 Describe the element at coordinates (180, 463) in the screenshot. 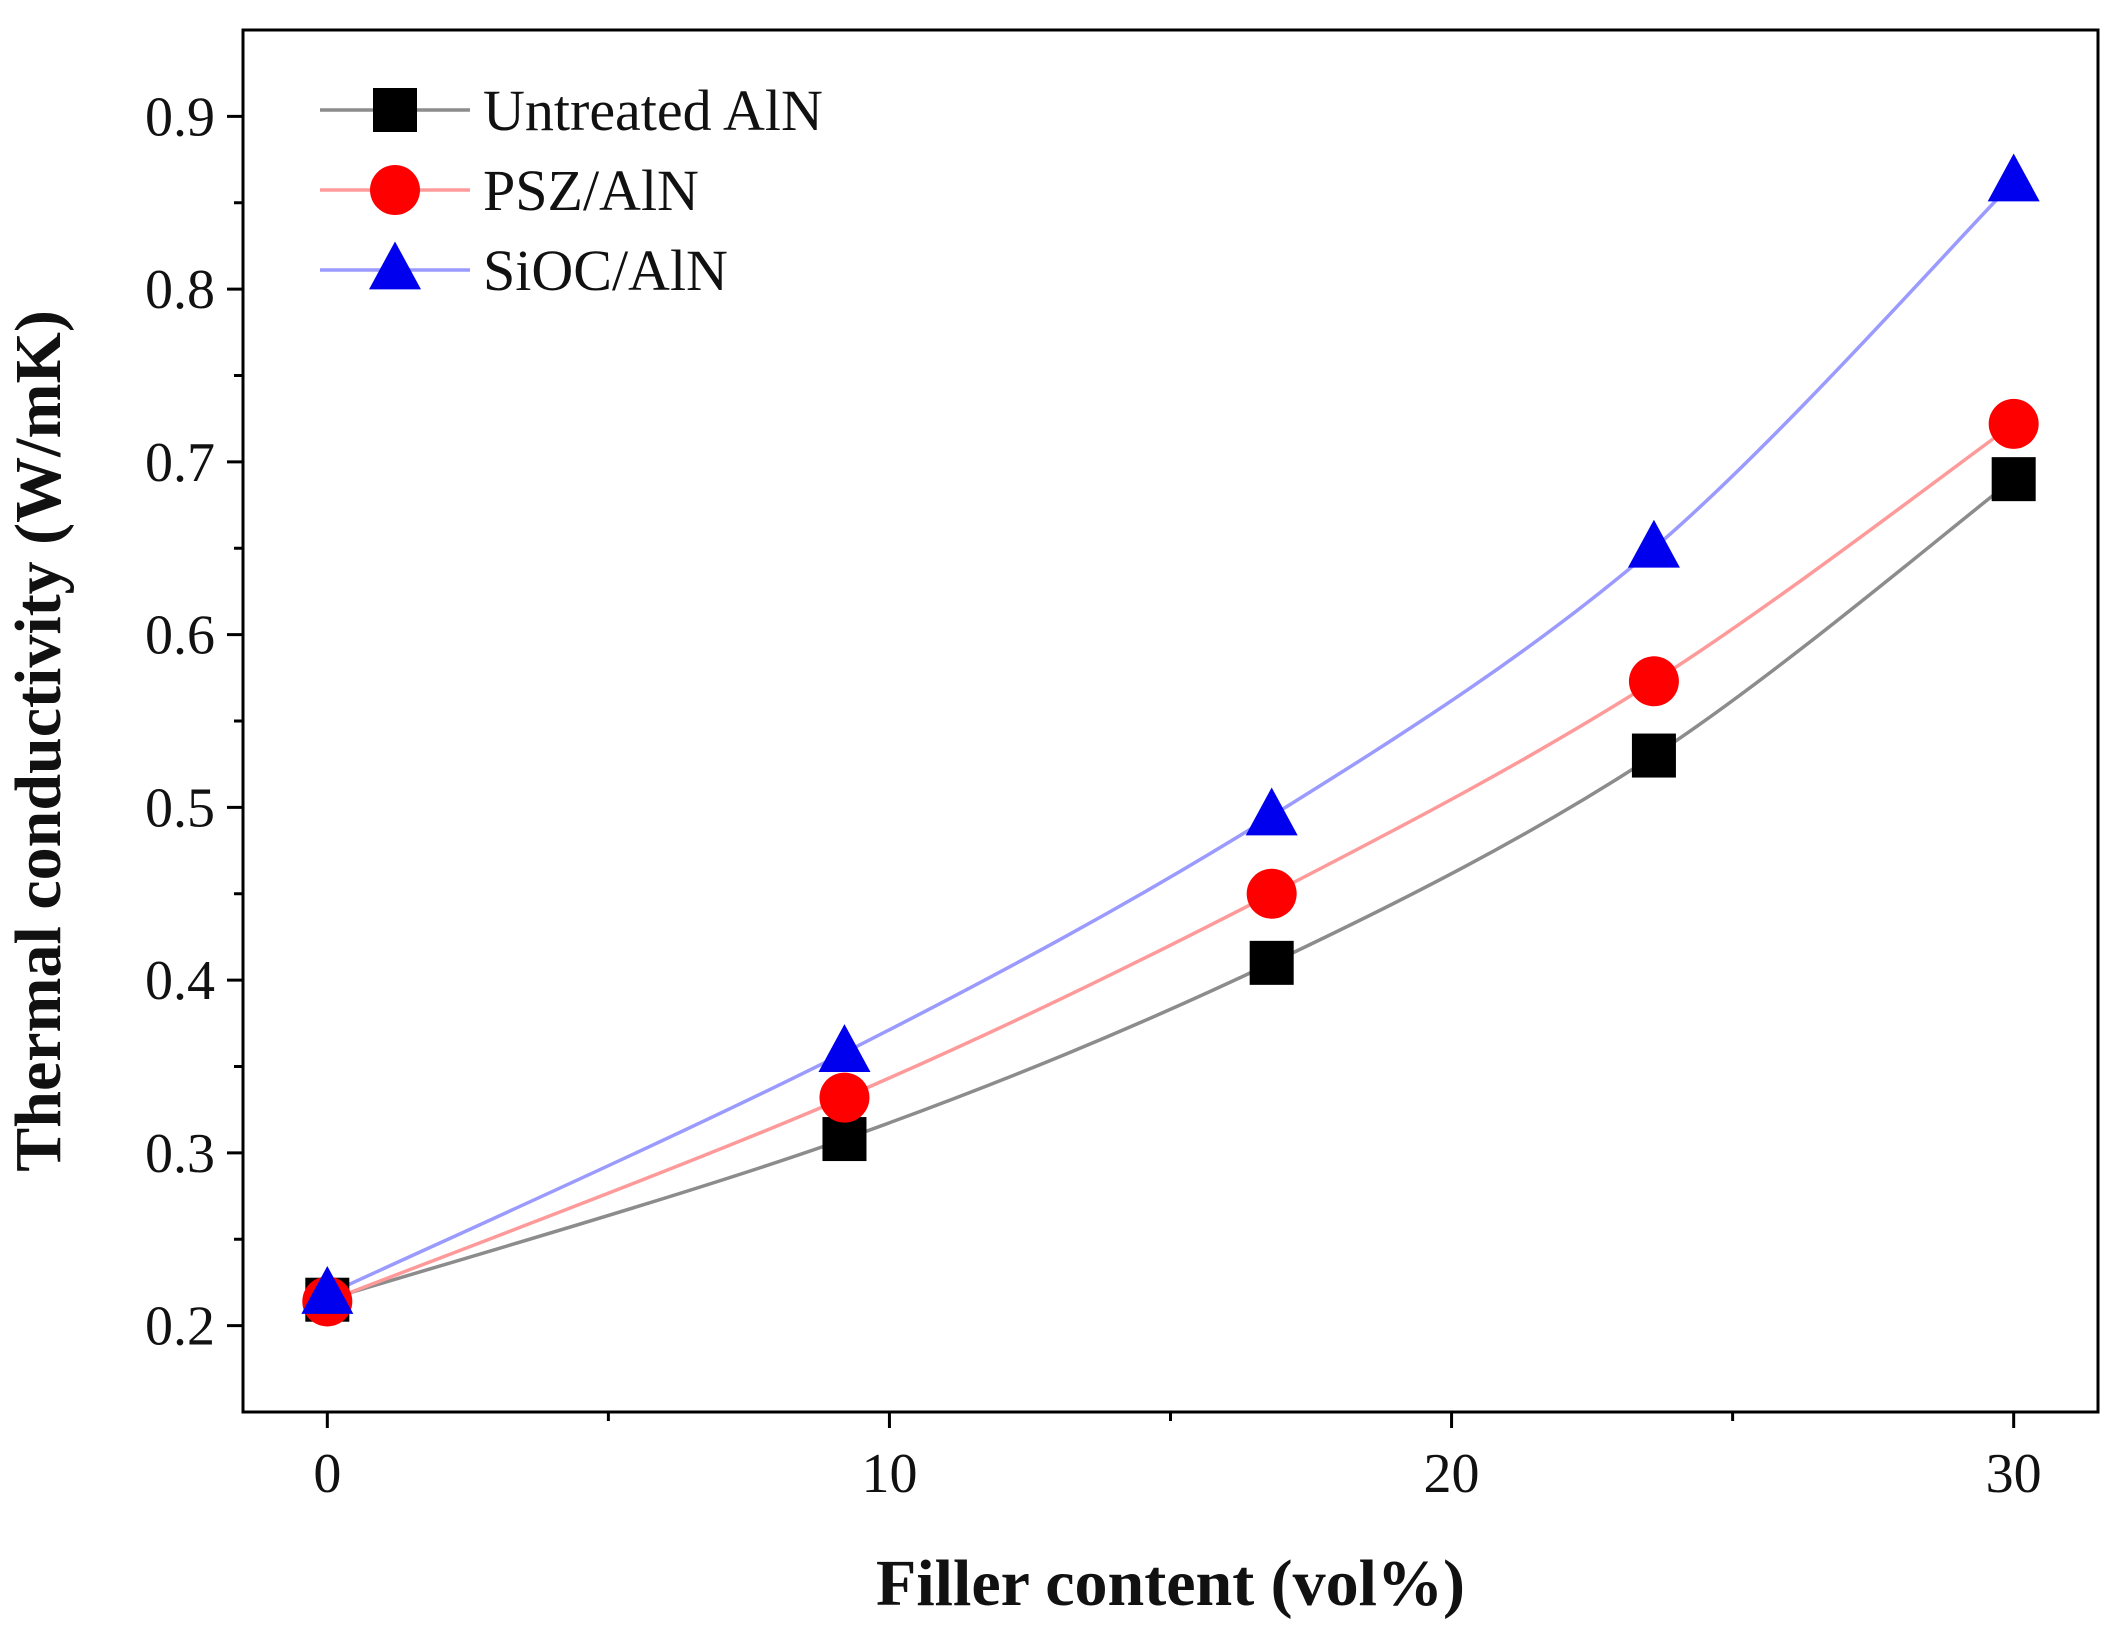

I see `y-tick-label: 0.7` at that location.